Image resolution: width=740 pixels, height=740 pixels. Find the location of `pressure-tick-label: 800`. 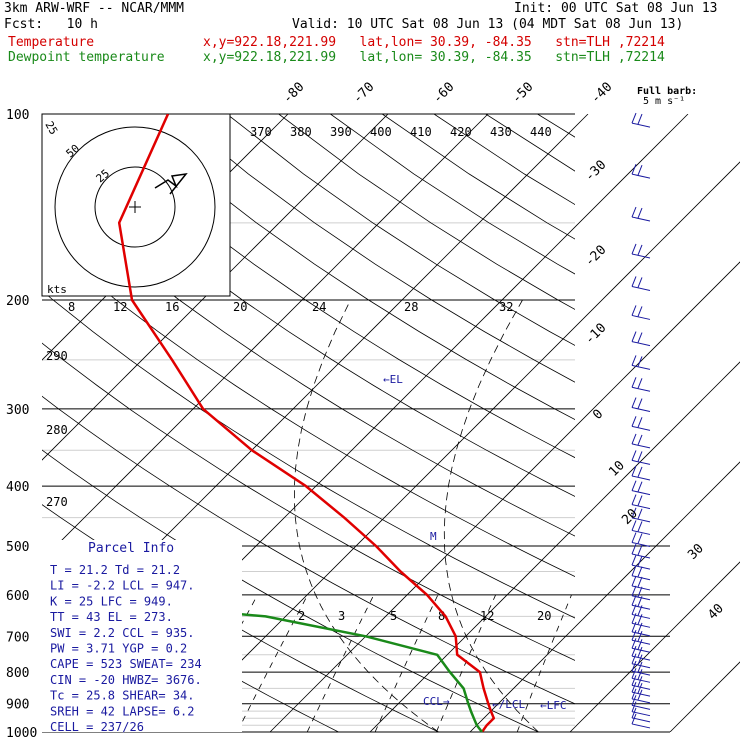

pressure-tick-label: 800 is located at coordinates (17, 673).